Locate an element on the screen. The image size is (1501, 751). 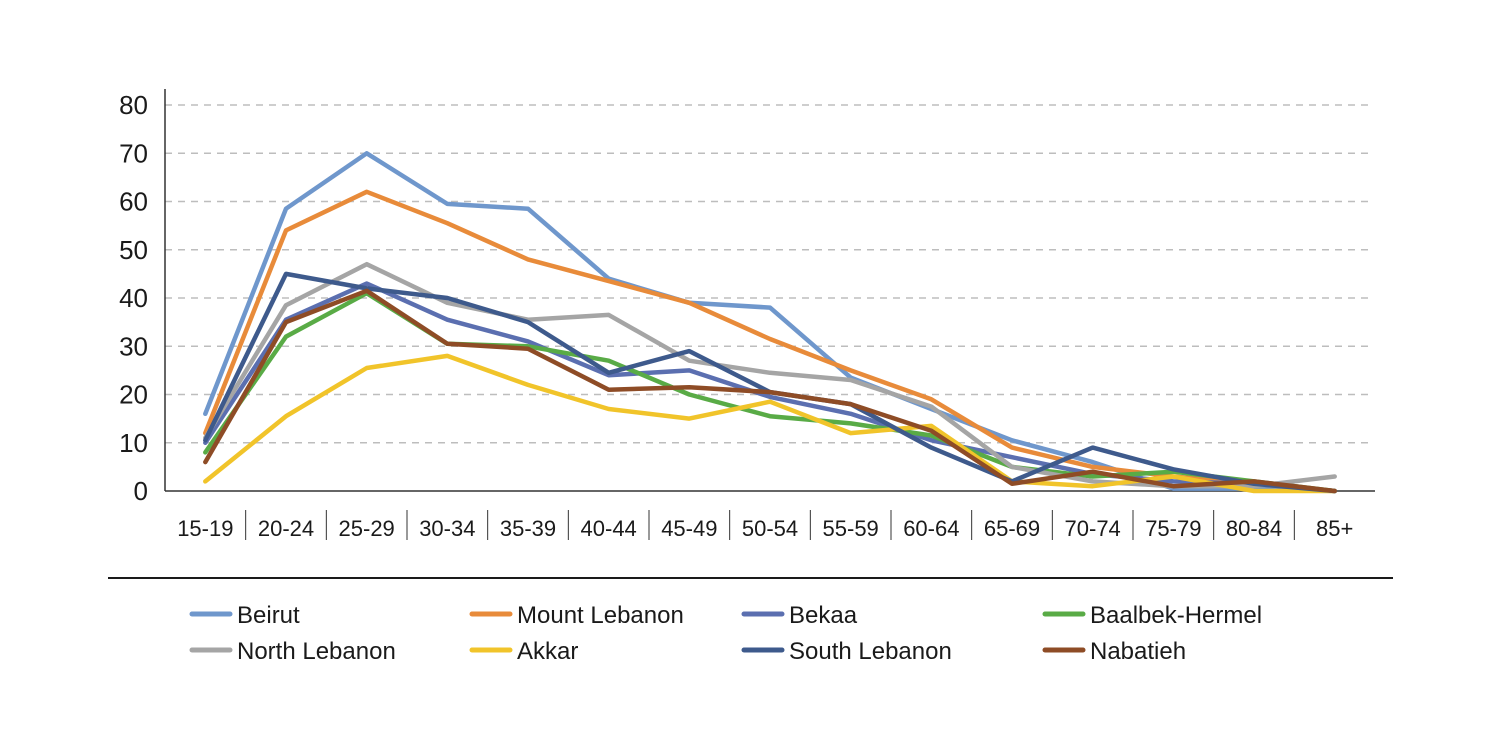
x-tick-label: 20-24 is located at coordinates (286, 528).